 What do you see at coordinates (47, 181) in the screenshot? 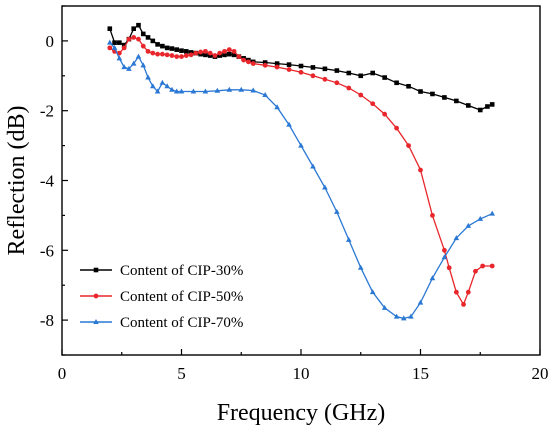
I see `y-tick-label: -4` at bounding box center [47, 181].